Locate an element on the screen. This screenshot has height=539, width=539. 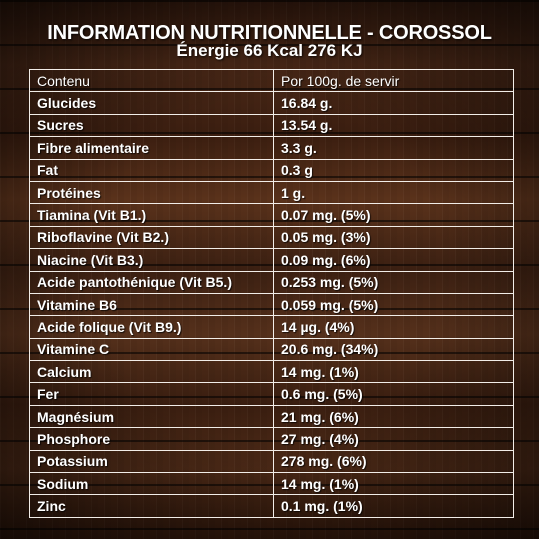
nutrient-amount: 0.059 mg. (5%) is located at coordinates (393, 304).